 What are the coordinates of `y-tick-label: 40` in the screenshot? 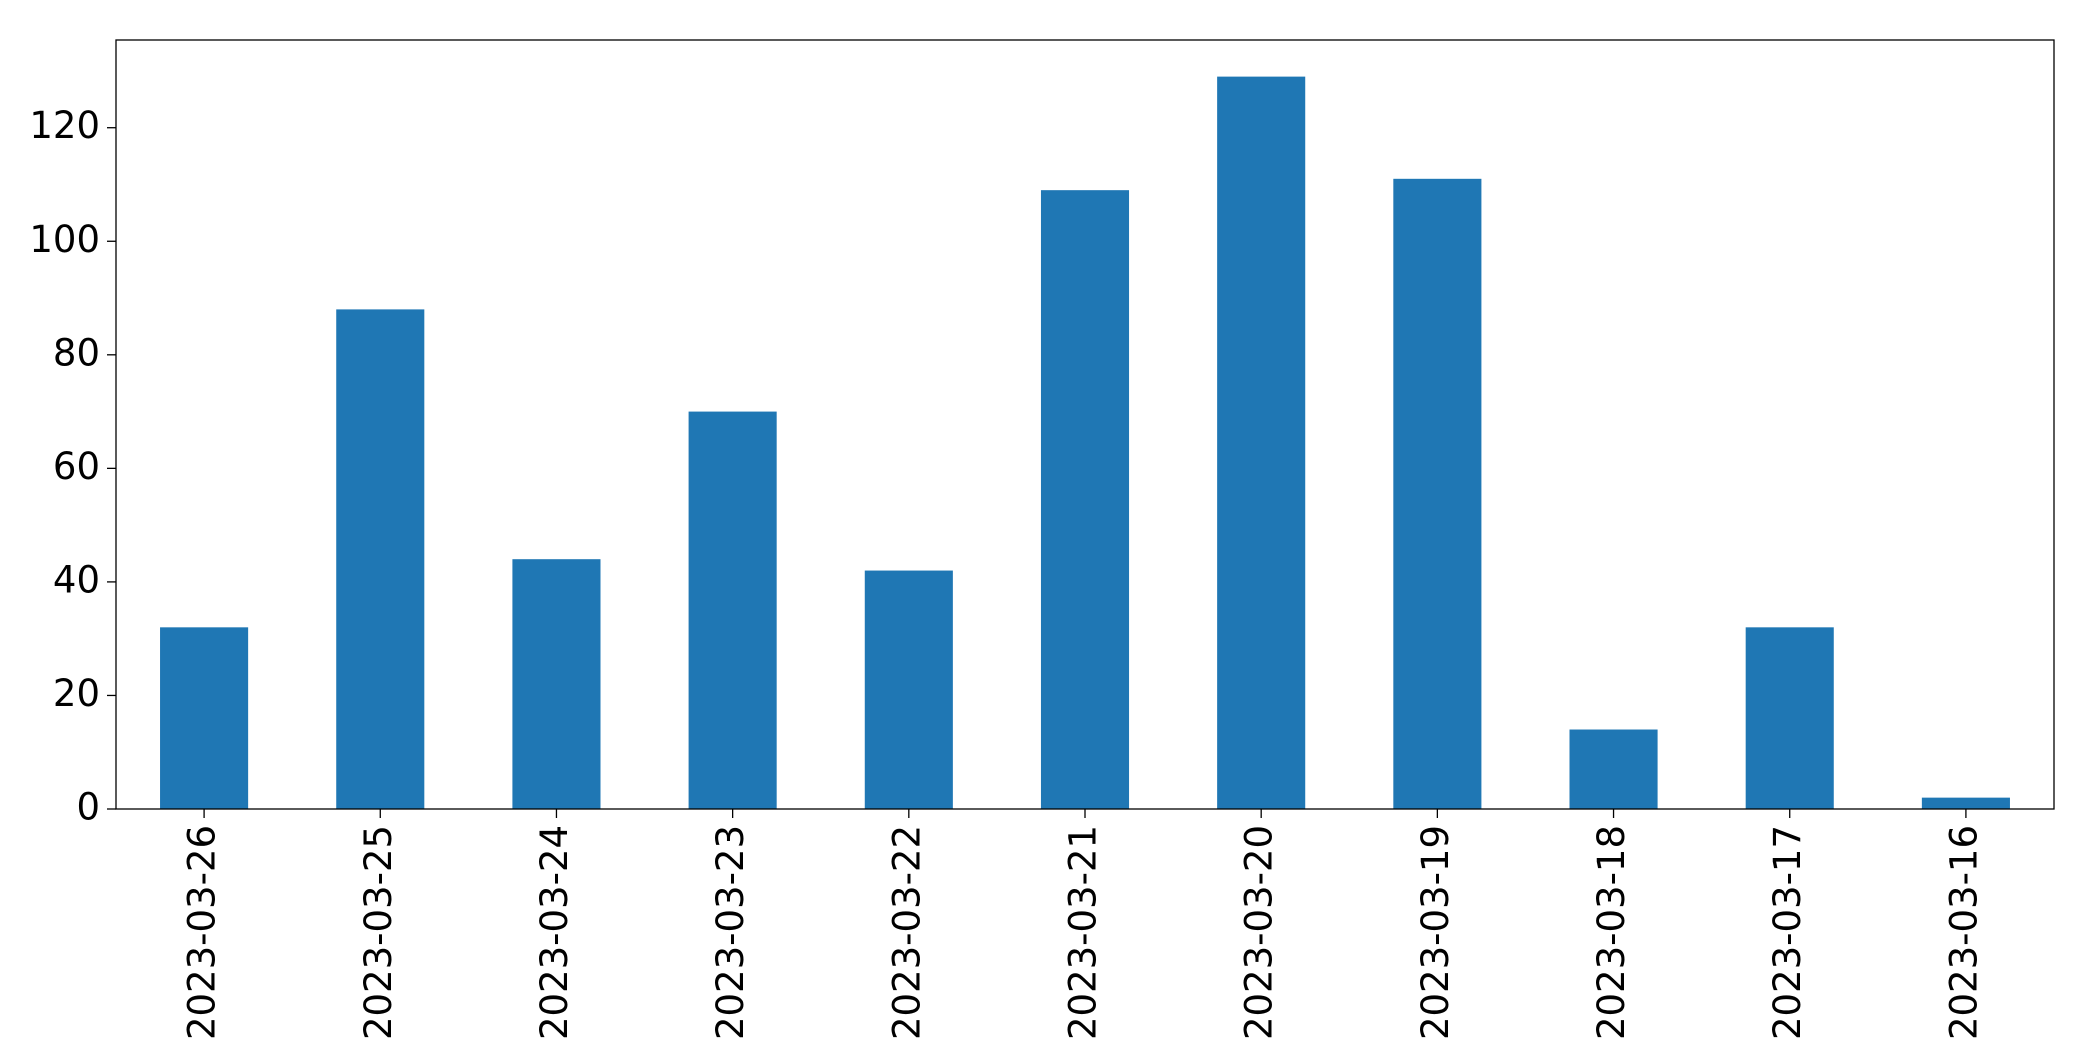 It's located at (76, 579).